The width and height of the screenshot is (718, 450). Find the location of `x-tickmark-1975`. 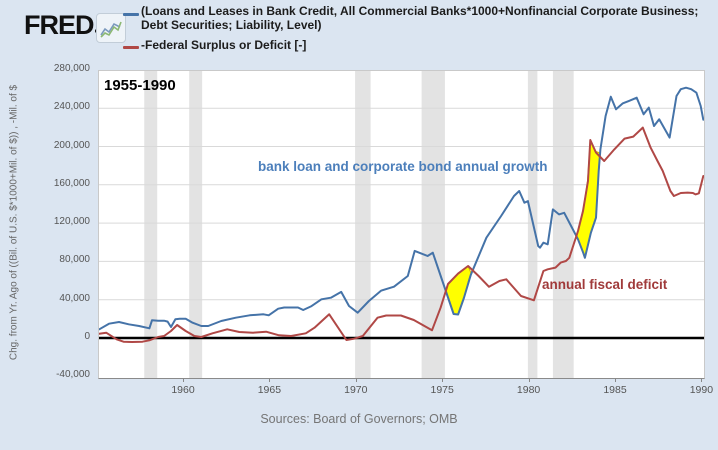

x-tickmark-1975 is located at coordinates (443, 380).